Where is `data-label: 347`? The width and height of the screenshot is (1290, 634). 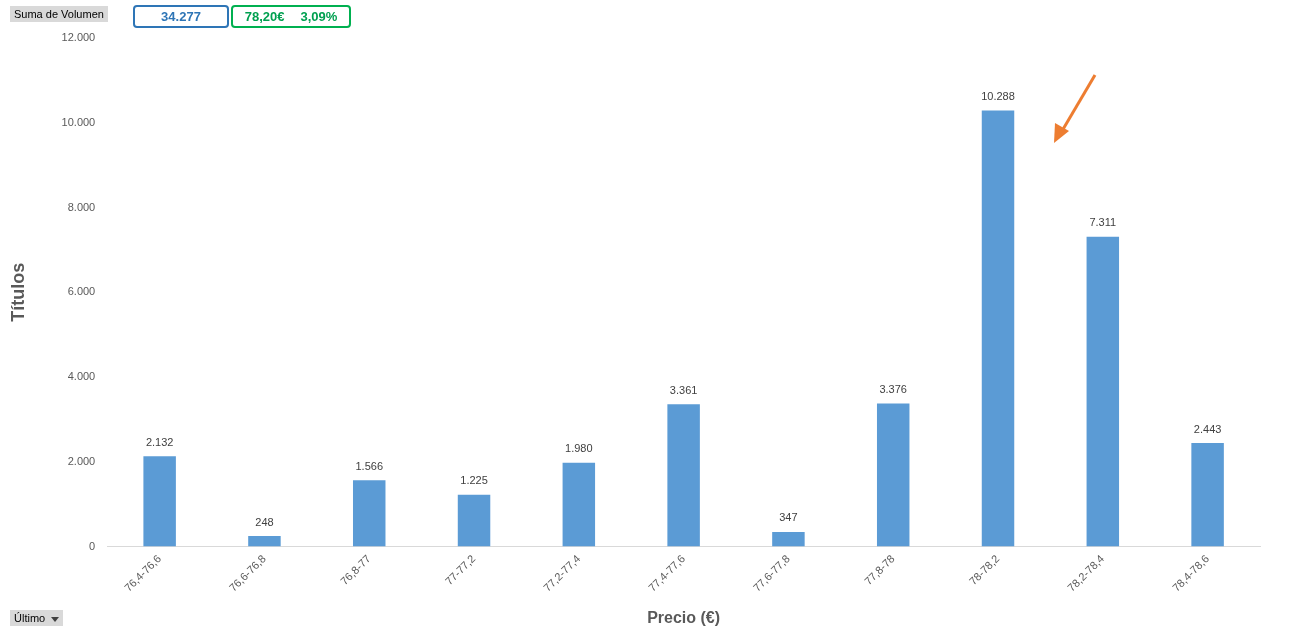 data-label: 347 is located at coordinates (788, 517).